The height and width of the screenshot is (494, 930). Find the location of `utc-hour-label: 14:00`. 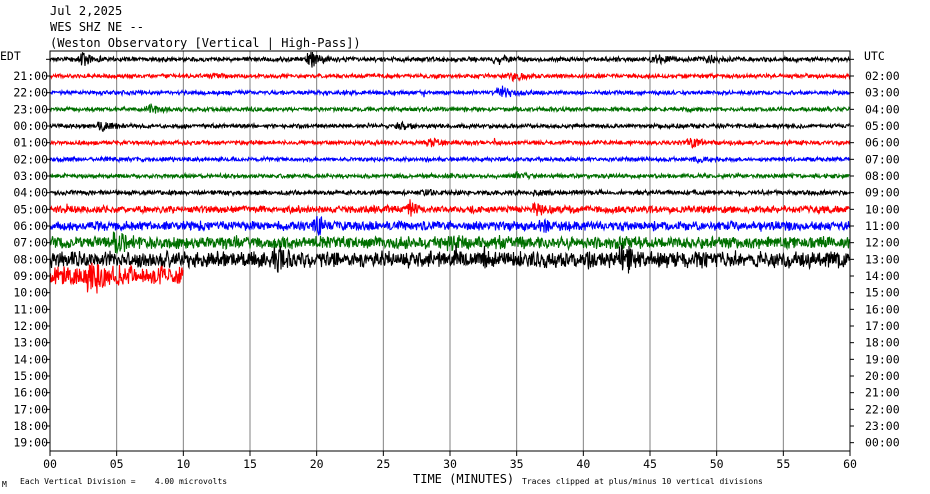

utc-hour-label: 14:00 is located at coordinates (882, 276).